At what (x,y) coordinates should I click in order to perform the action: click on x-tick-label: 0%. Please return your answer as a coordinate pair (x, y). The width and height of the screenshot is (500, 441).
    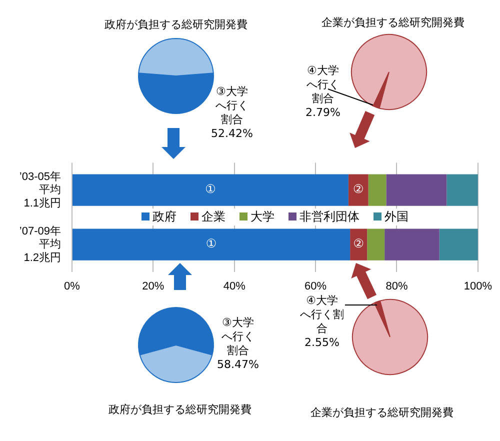
    Looking at the image, I should click on (72, 286).